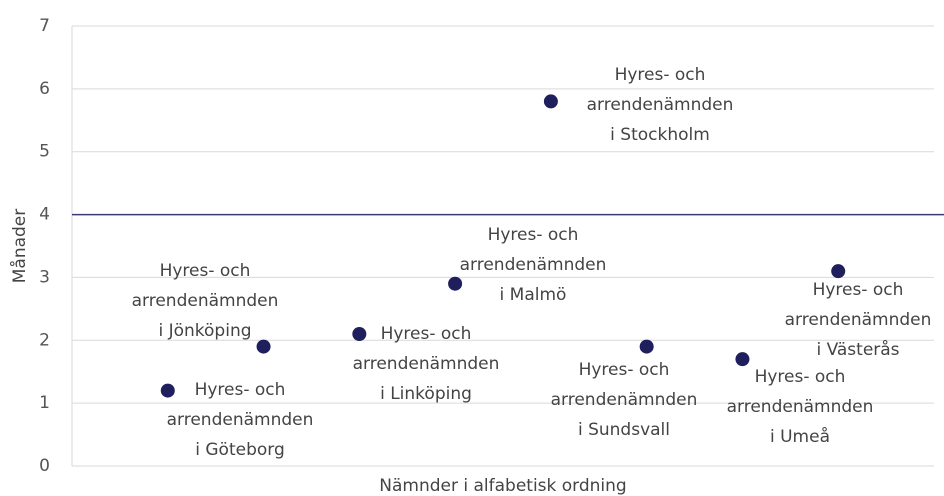 The width and height of the screenshot is (944, 496). I want to click on y-tick-label: 3, so click(44, 277).